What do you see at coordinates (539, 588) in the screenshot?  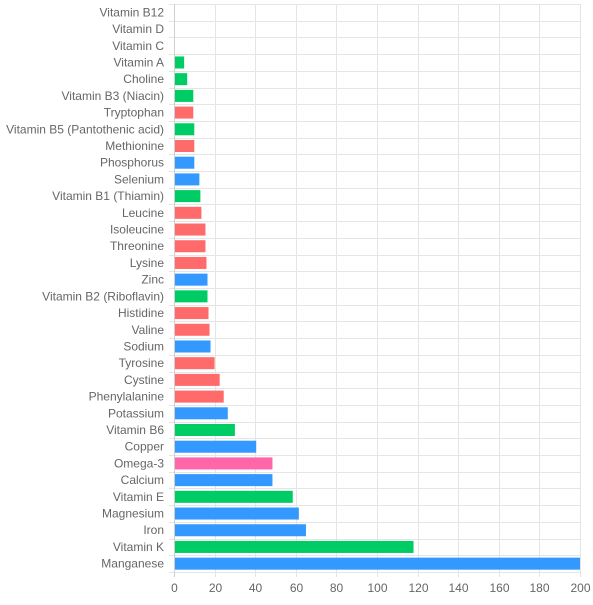 I see `x-tick-label: 180` at bounding box center [539, 588].